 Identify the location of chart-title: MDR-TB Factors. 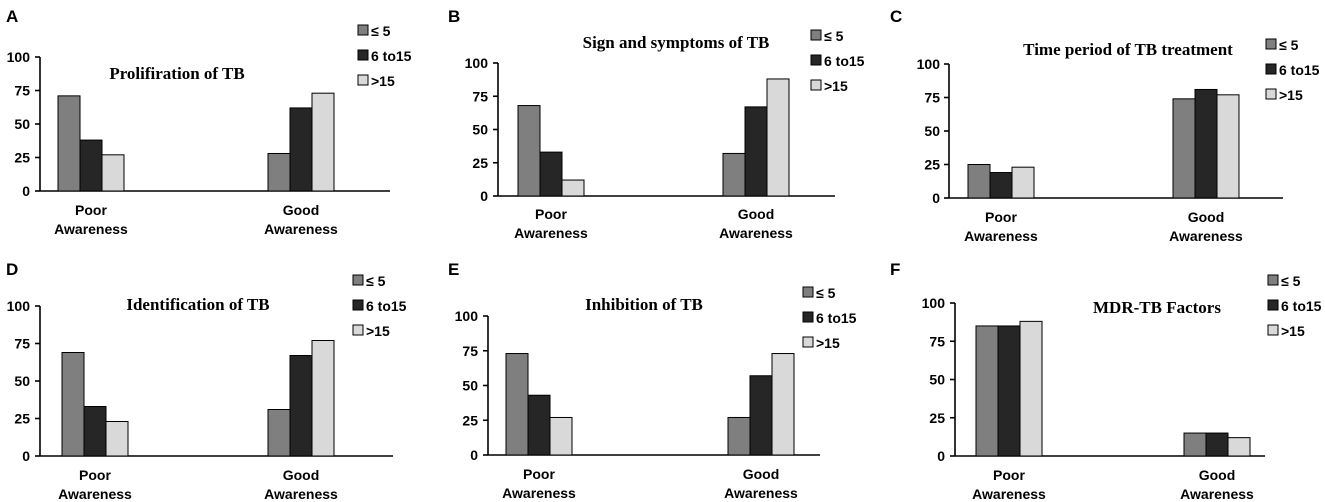
(1157, 307).